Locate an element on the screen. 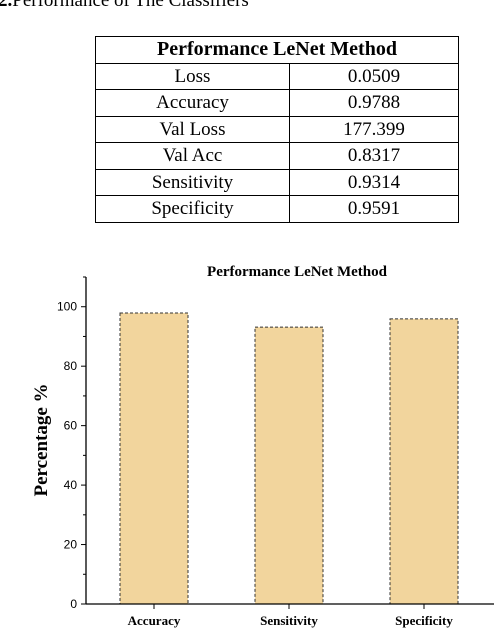 The width and height of the screenshot is (494, 630). y-tick-label: 40 is located at coordinates (71, 485).